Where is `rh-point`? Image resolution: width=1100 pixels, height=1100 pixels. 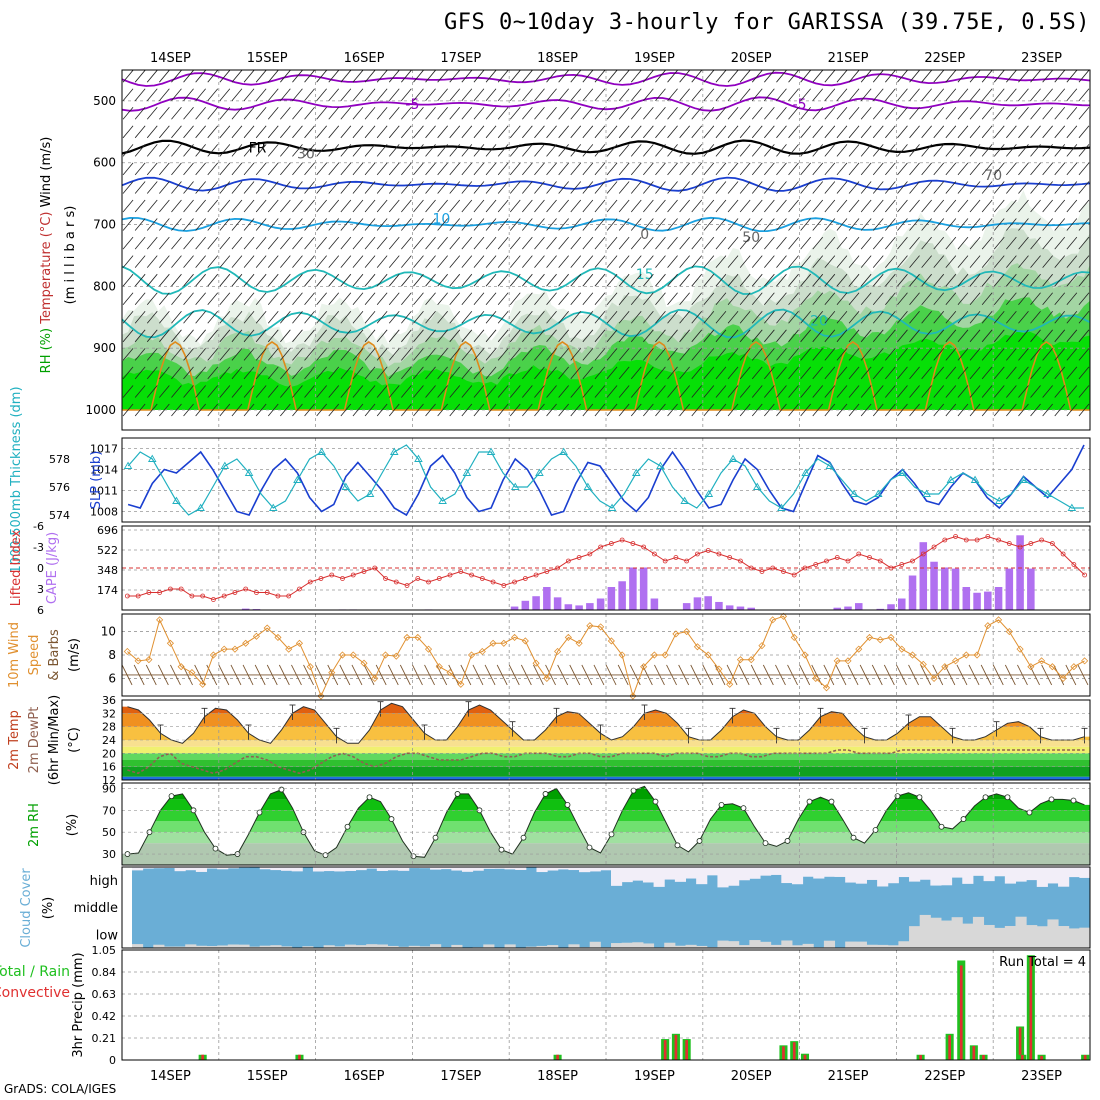
rh-point is located at coordinates (281, 789).